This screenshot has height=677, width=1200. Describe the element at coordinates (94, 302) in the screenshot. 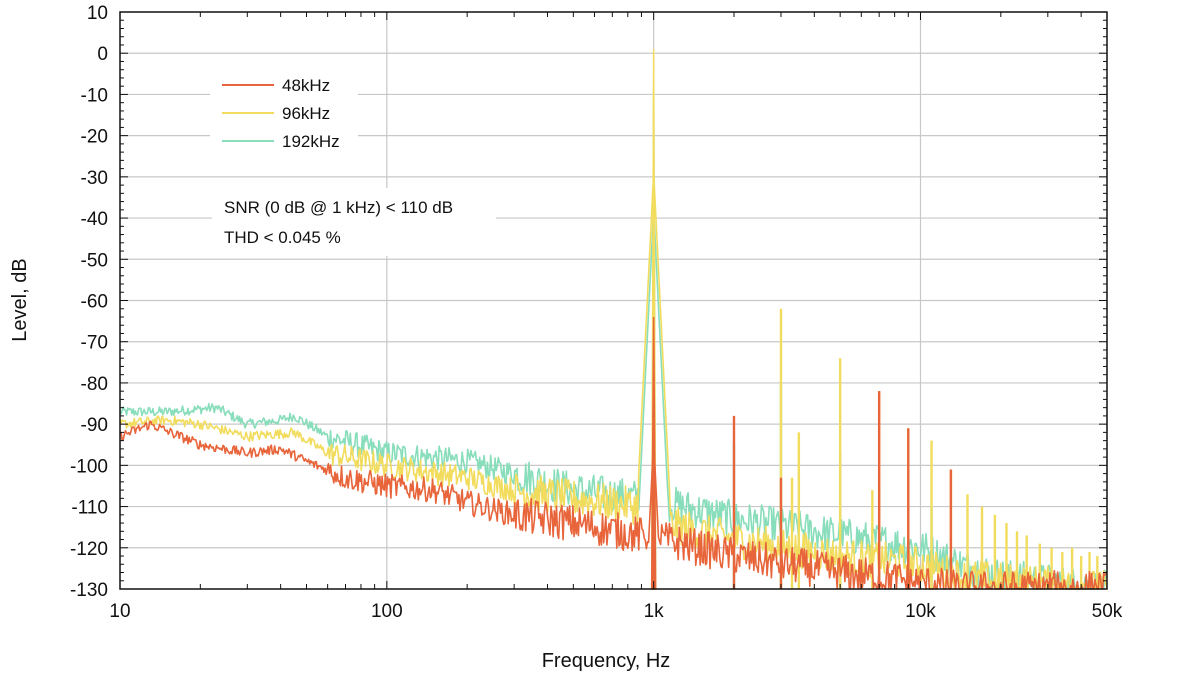

I see `y-tick-label: -60` at that location.